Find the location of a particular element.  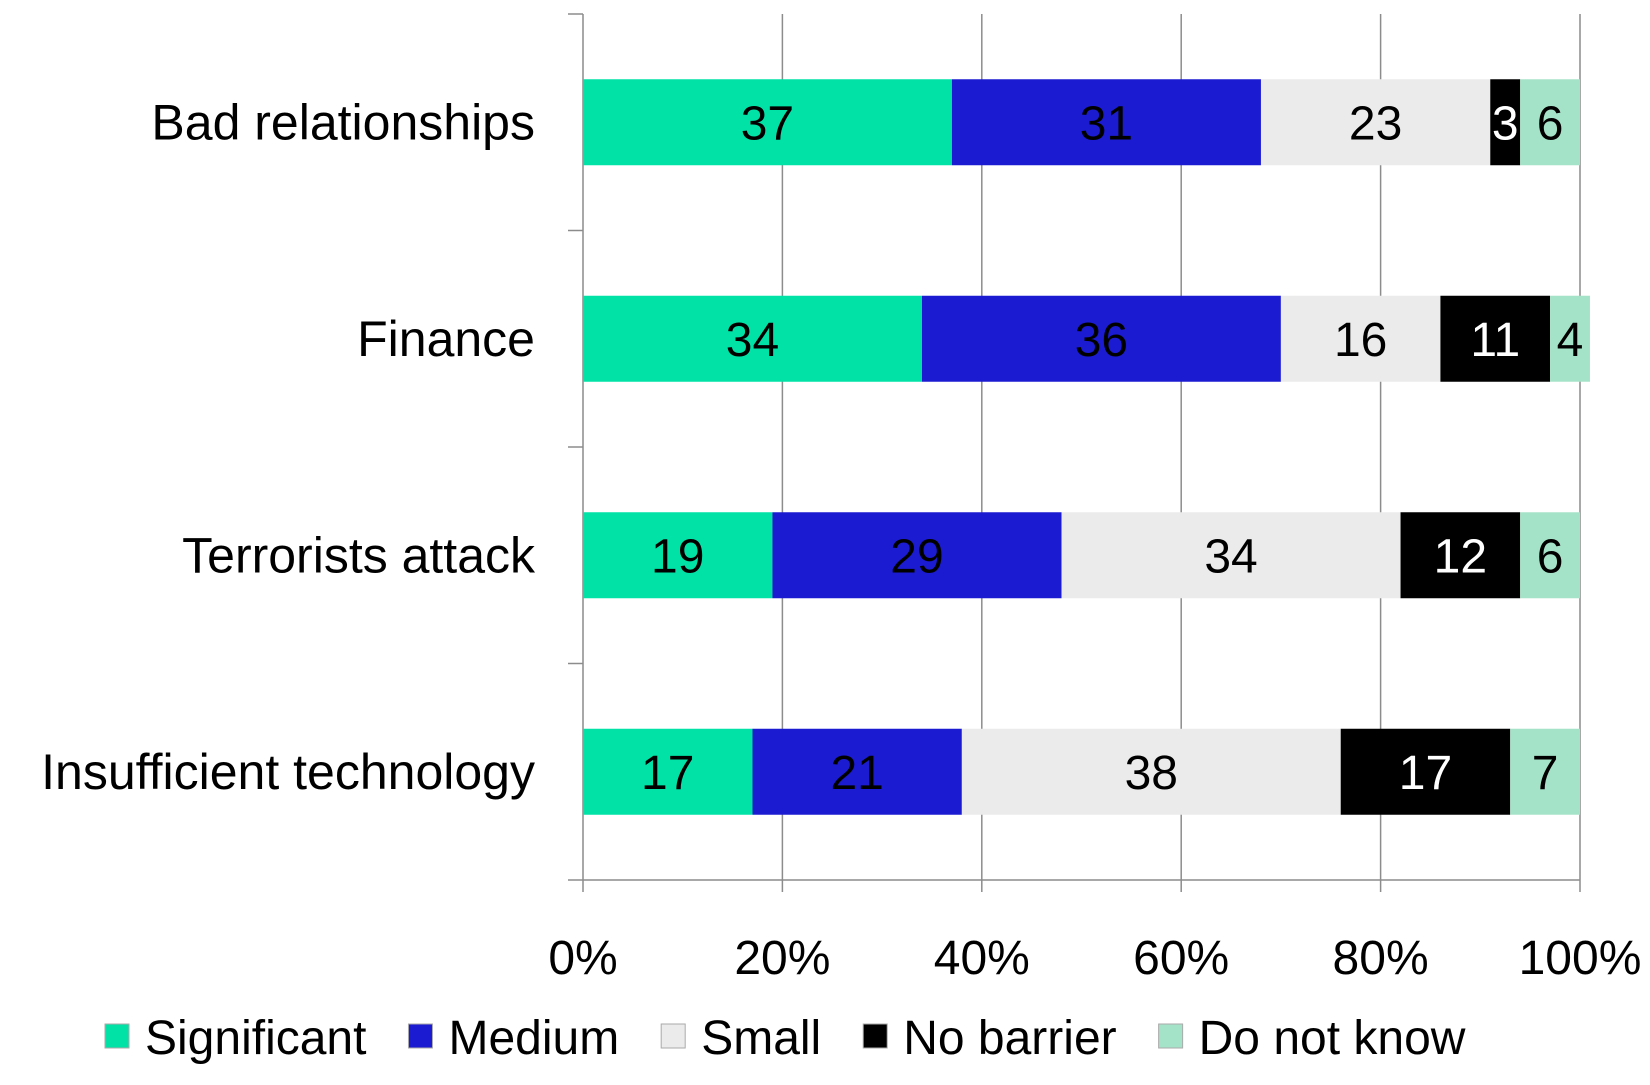

legend-swatch-no-barrier is located at coordinates (875, 1036).